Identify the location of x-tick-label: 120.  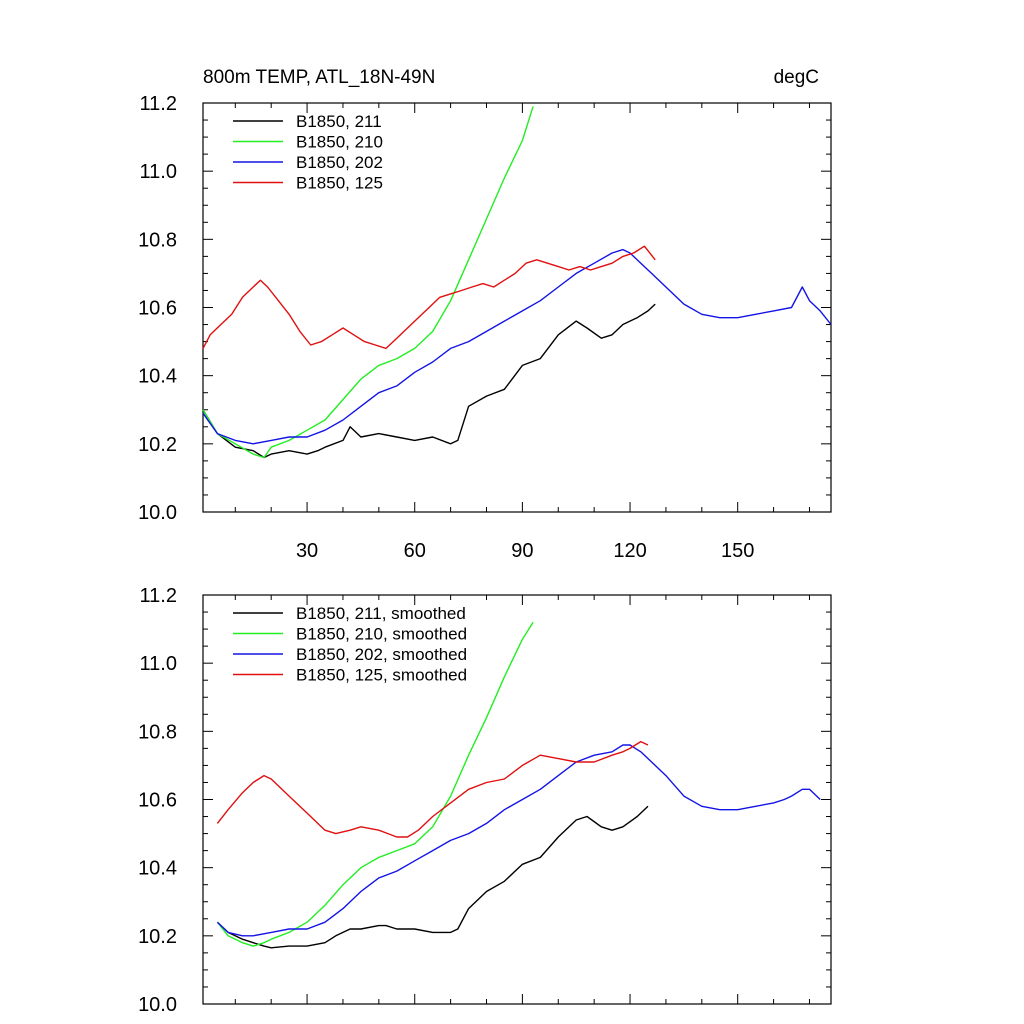
(629, 551).